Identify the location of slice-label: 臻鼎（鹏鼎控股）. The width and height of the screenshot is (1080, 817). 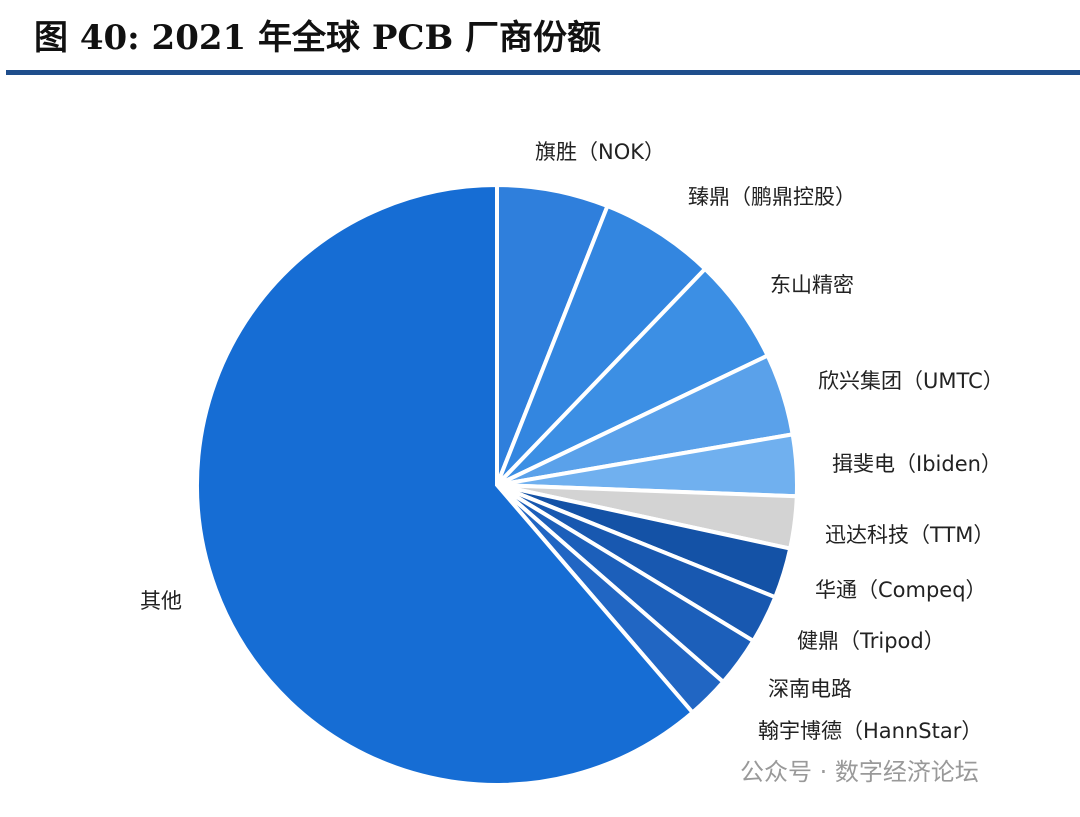
(772, 197).